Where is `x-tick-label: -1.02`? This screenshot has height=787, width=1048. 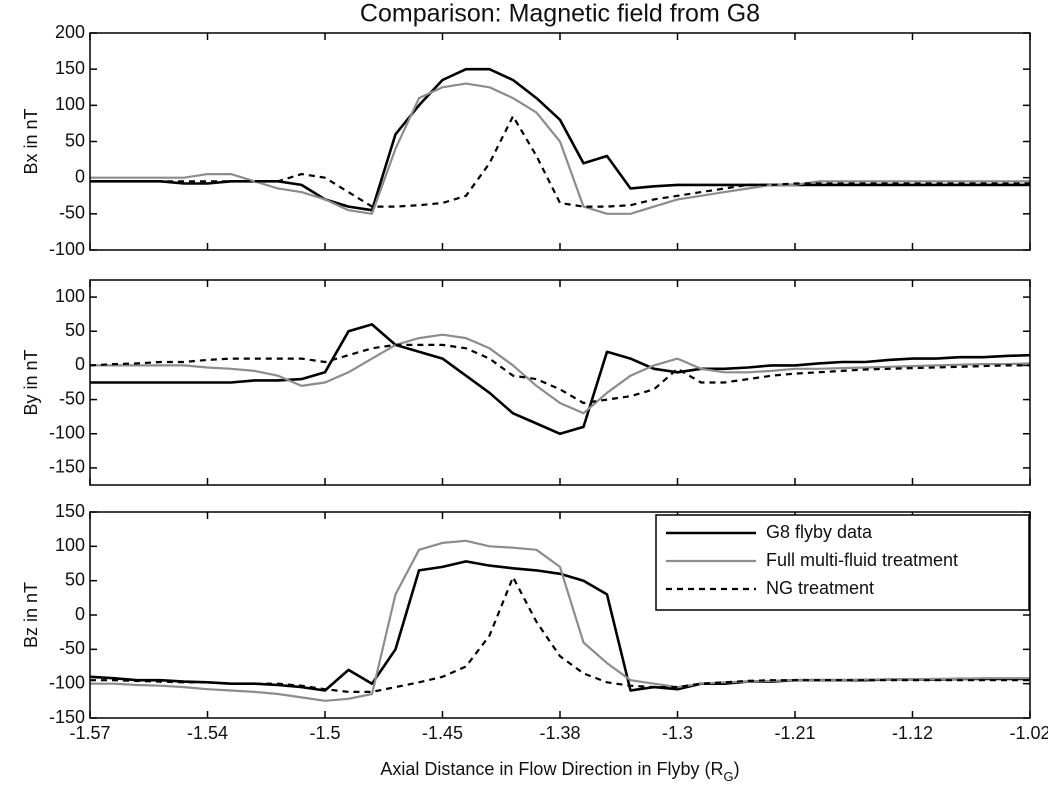
x-tick-label: -1.02 is located at coordinates (1028, 733).